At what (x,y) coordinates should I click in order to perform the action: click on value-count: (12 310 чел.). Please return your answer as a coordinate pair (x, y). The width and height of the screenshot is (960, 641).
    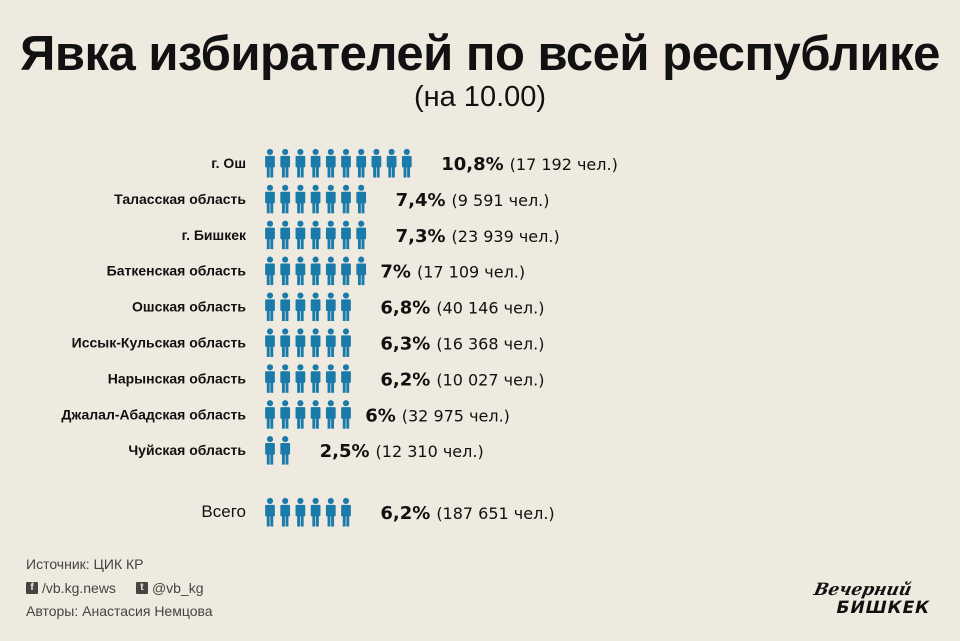
    Looking at the image, I should click on (430, 451).